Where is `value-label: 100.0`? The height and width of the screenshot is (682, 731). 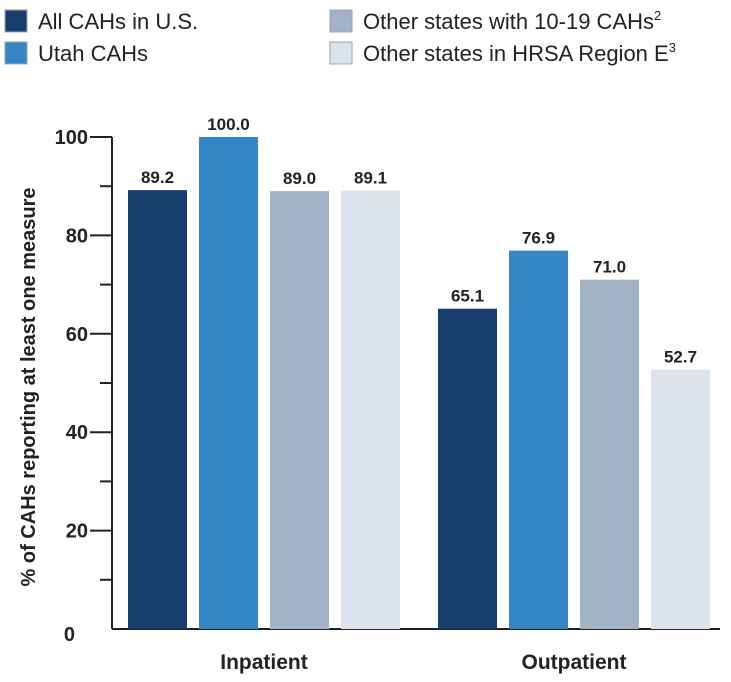 value-label: 100.0 is located at coordinates (228, 124).